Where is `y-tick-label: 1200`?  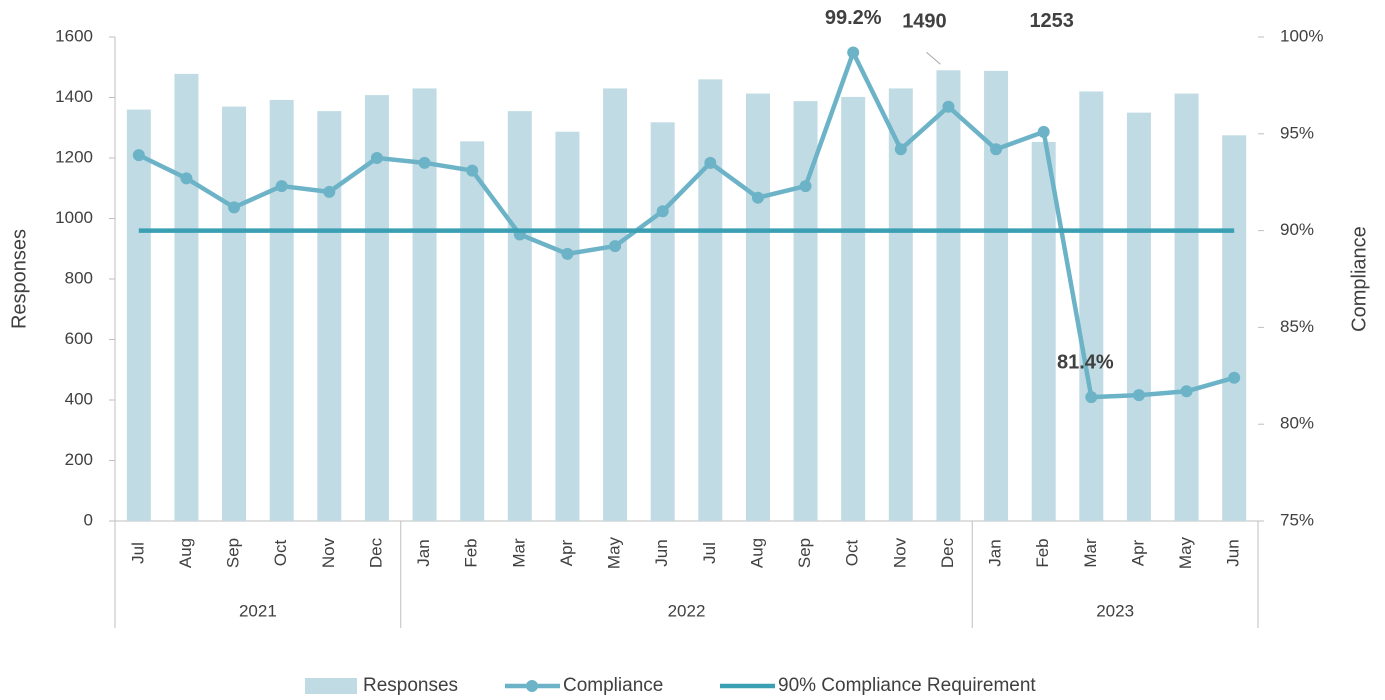
y-tick-label: 1200 is located at coordinates (74, 156).